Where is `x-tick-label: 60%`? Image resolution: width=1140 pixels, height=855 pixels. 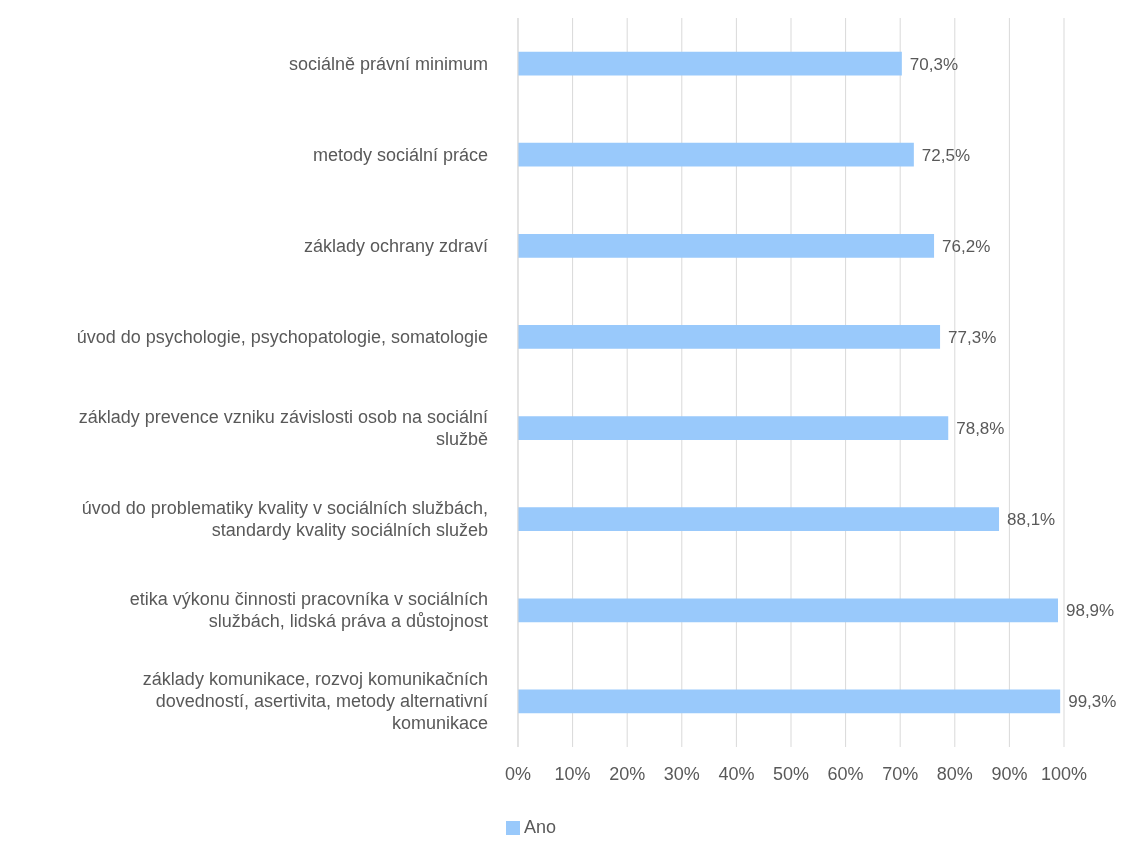 x-tick-label: 60% is located at coordinates (845, 773).